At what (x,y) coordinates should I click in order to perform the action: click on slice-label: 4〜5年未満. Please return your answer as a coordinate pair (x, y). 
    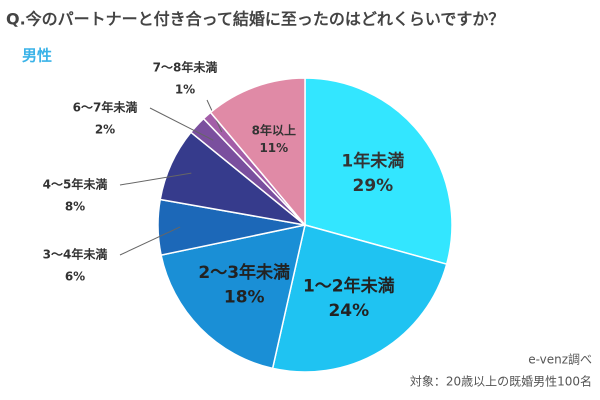
    Looking at the image, I should click on (75, 184).